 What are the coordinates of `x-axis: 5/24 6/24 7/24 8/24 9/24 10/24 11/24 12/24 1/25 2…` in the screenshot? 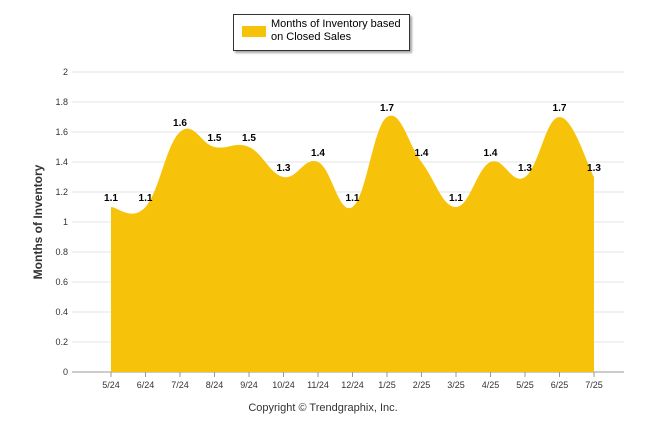 It's located at (352, 381).